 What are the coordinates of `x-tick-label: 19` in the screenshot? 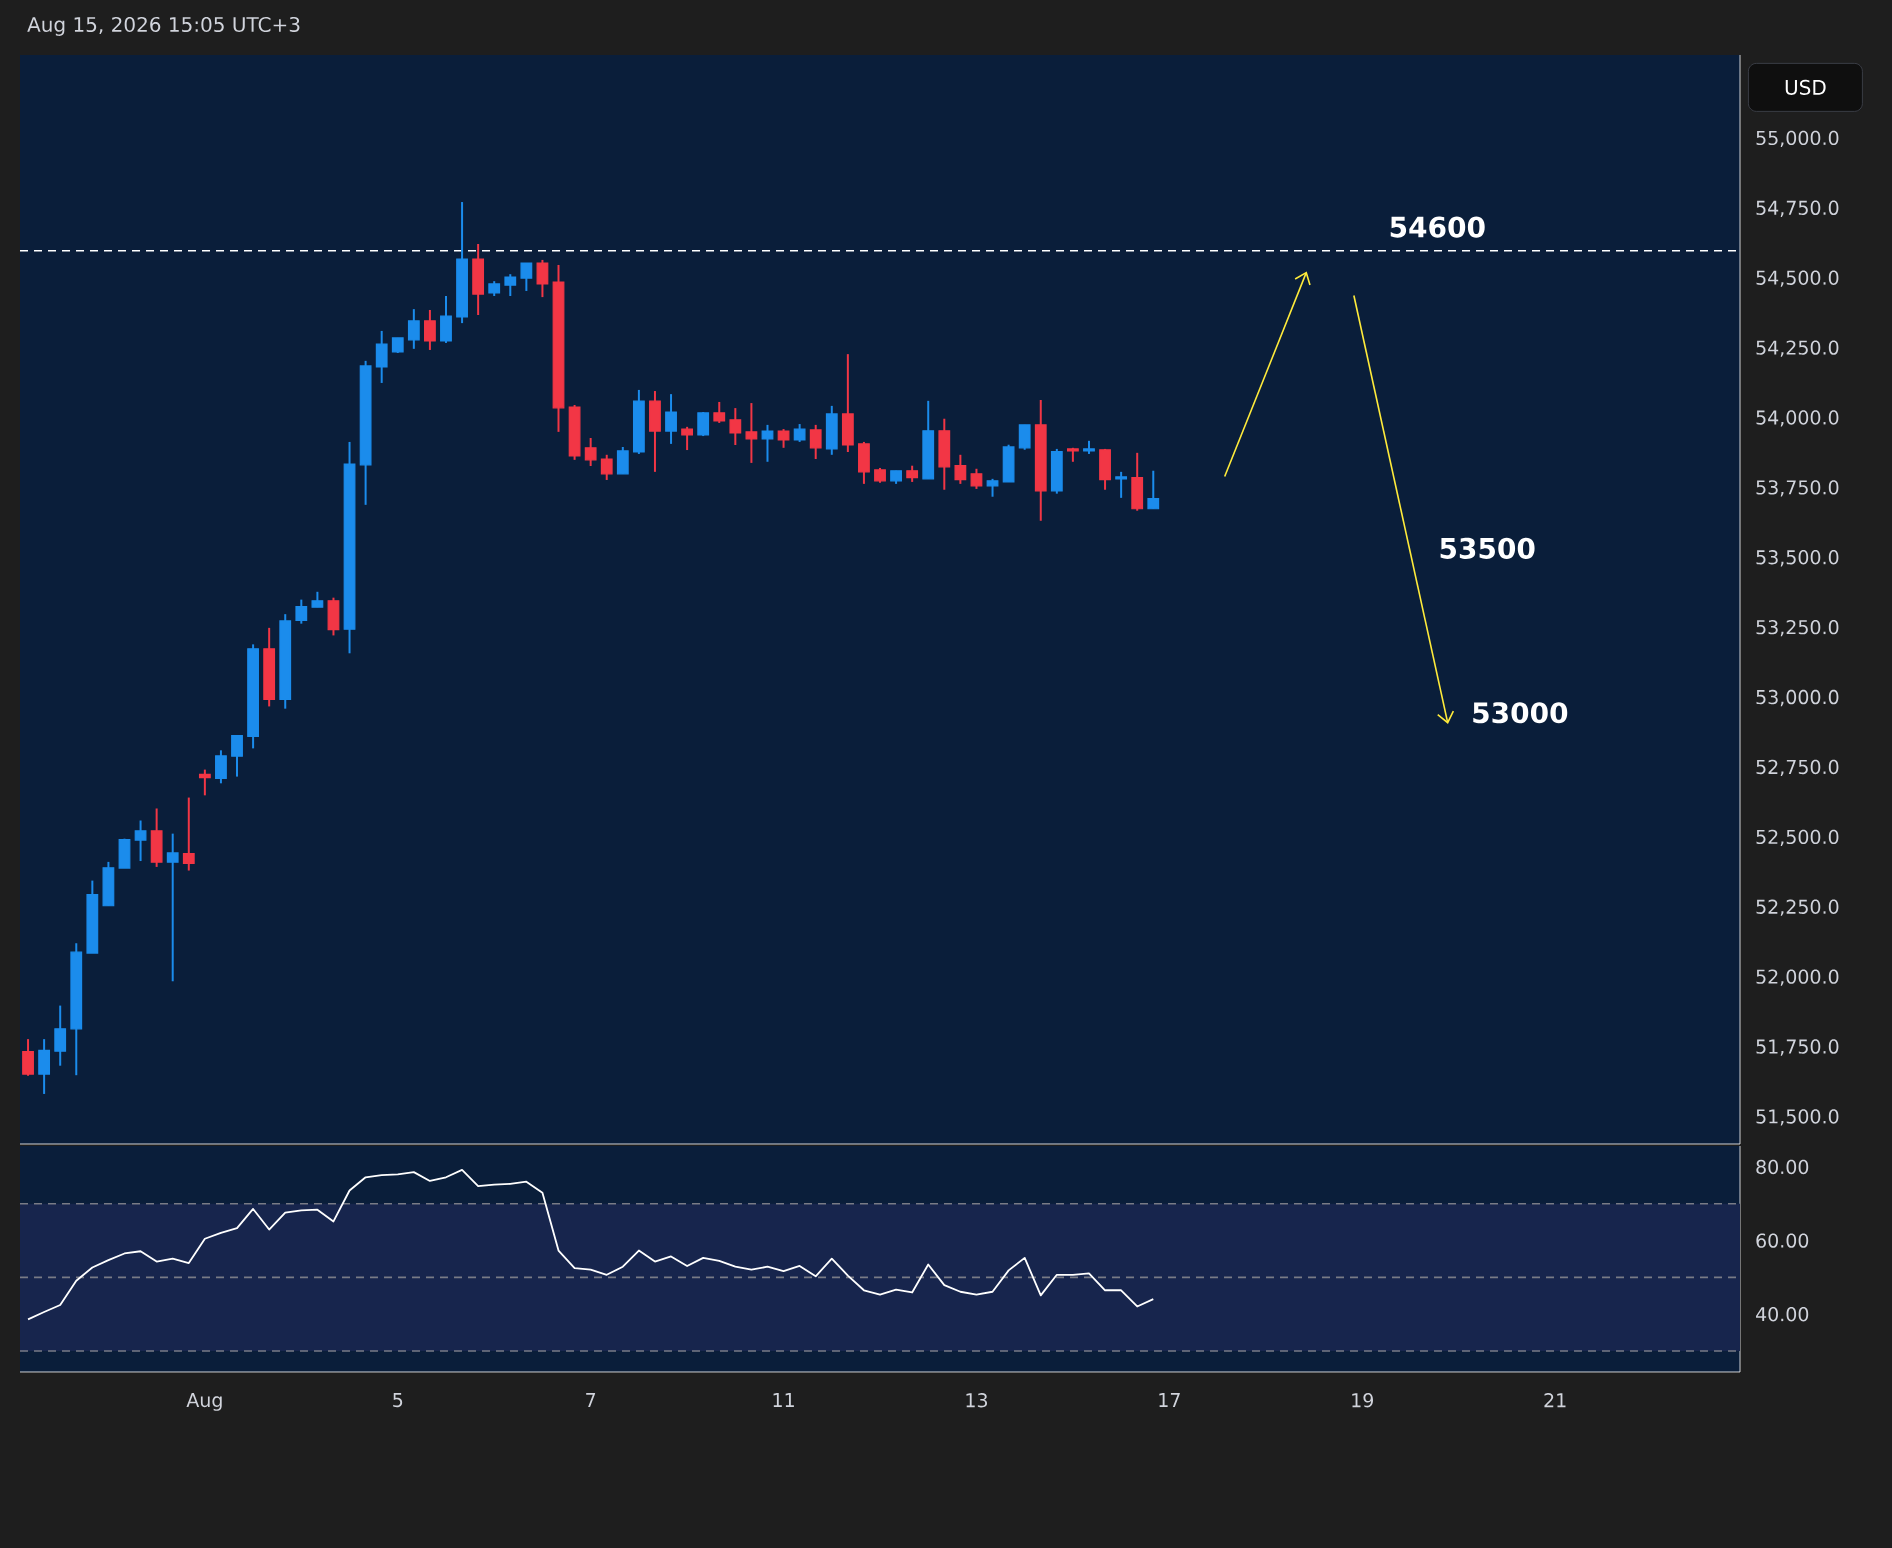 It's located at (1362, 1400).